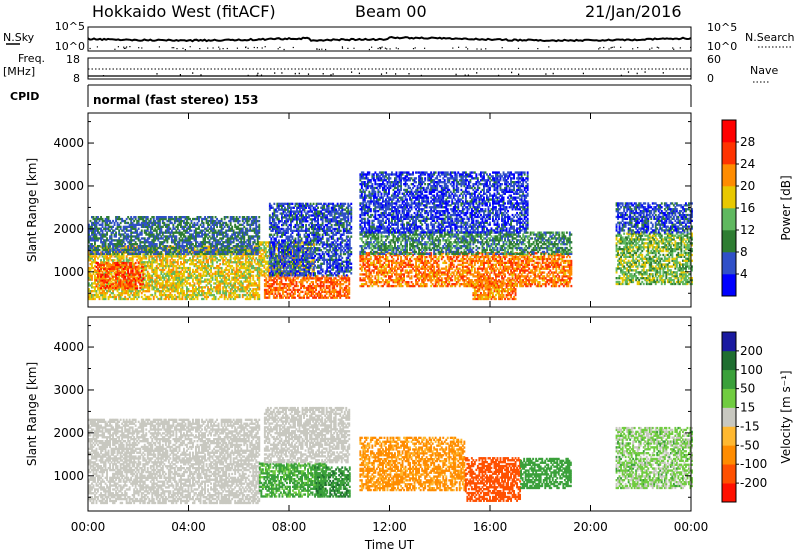 This screenshot has height=554, width=800. What do you see at coordinates (389, 72) in the screenshot?
I see `freq-trace` at bounding box center [389, 72].